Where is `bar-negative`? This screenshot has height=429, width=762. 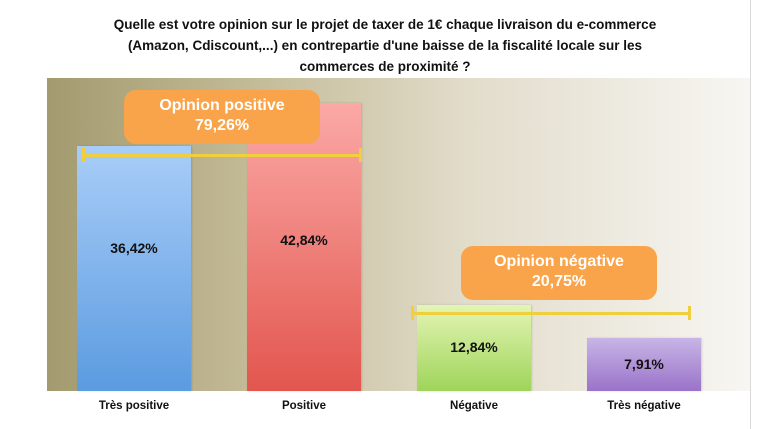 bar-negative is located at coordinates (474, 348).